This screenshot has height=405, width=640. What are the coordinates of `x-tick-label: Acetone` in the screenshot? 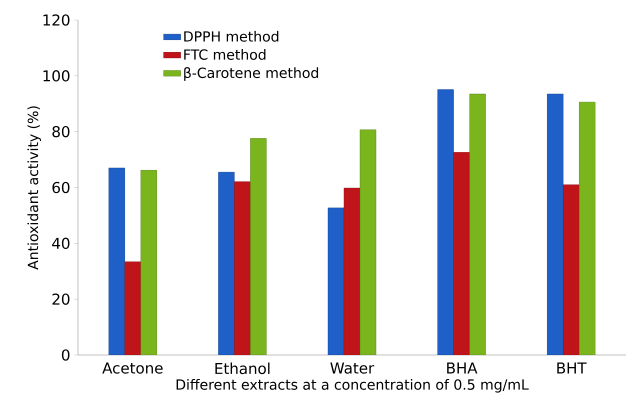 It's located at (132, 368).